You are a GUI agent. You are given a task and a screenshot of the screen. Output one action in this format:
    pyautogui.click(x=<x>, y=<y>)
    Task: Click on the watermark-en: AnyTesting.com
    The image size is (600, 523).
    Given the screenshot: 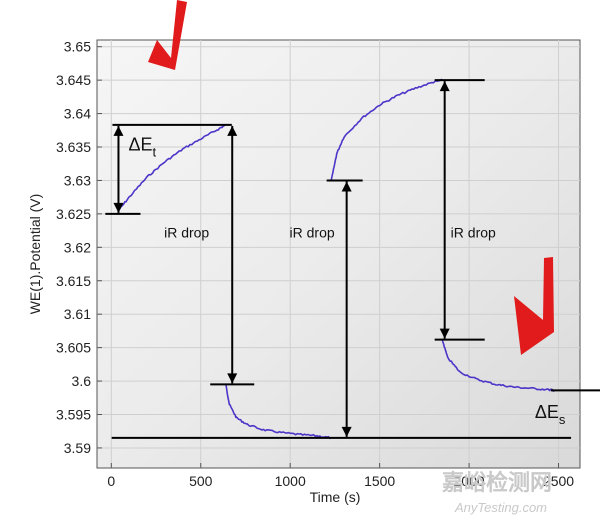 What is the action you would take?
    pyautogui.click(x=500, y=507)
    